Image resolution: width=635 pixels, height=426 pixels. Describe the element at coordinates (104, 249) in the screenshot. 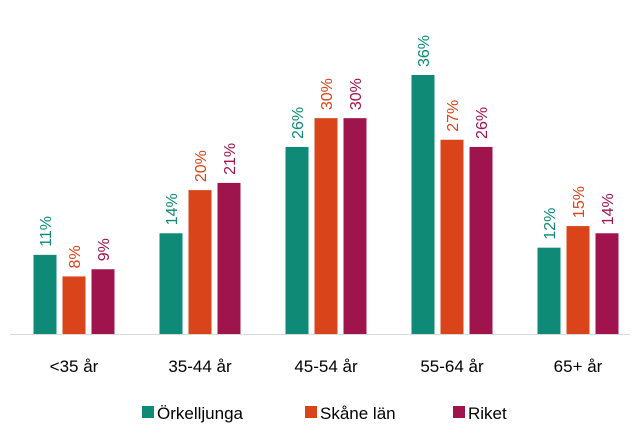

I see `value-label: 9%` at that location.